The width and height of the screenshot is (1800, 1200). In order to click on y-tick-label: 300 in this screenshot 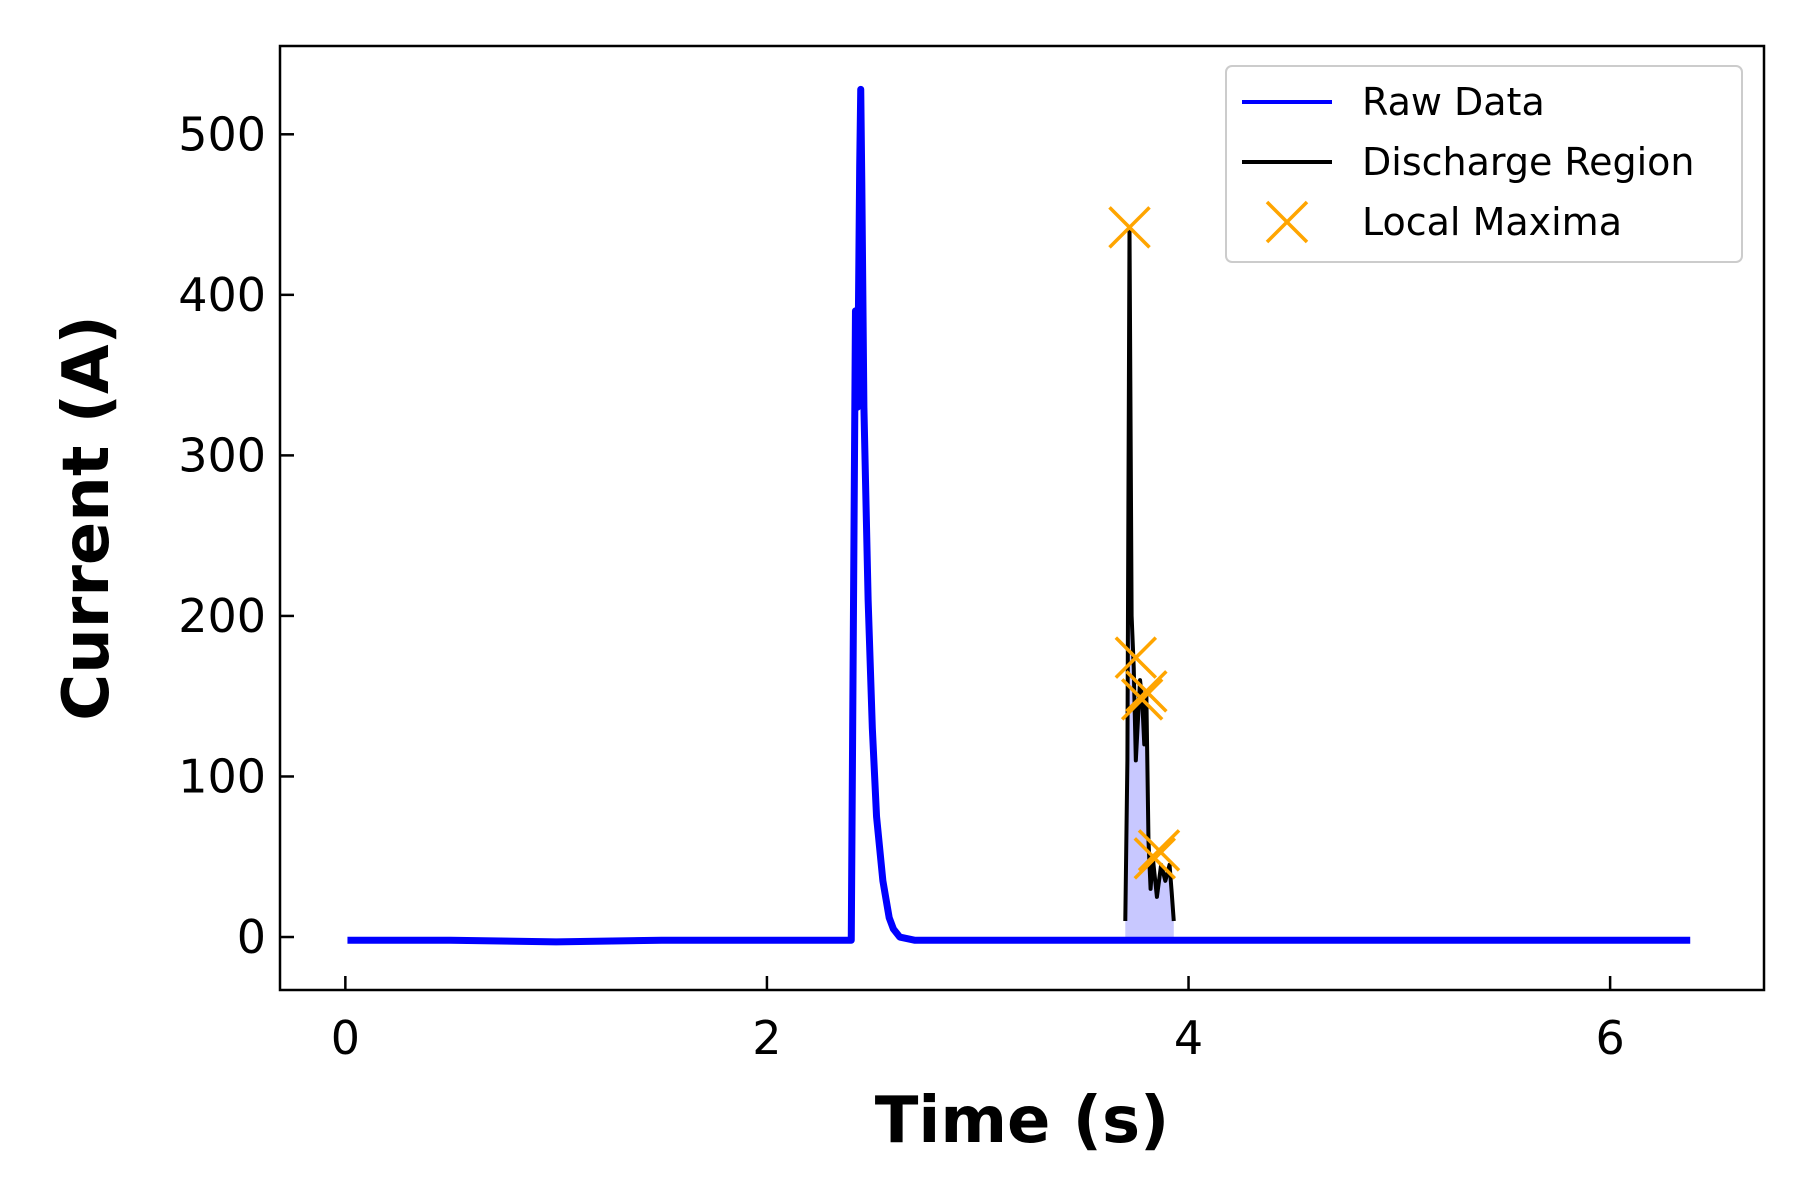, I will do `click(222, 455)`.